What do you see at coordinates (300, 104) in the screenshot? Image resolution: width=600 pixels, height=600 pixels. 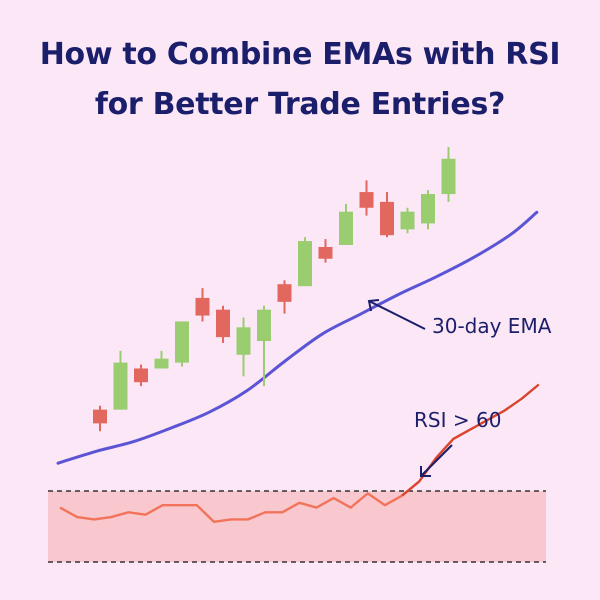 I see `title-line-2: for Better Trade Entries?` at bounding box center [300, 104].